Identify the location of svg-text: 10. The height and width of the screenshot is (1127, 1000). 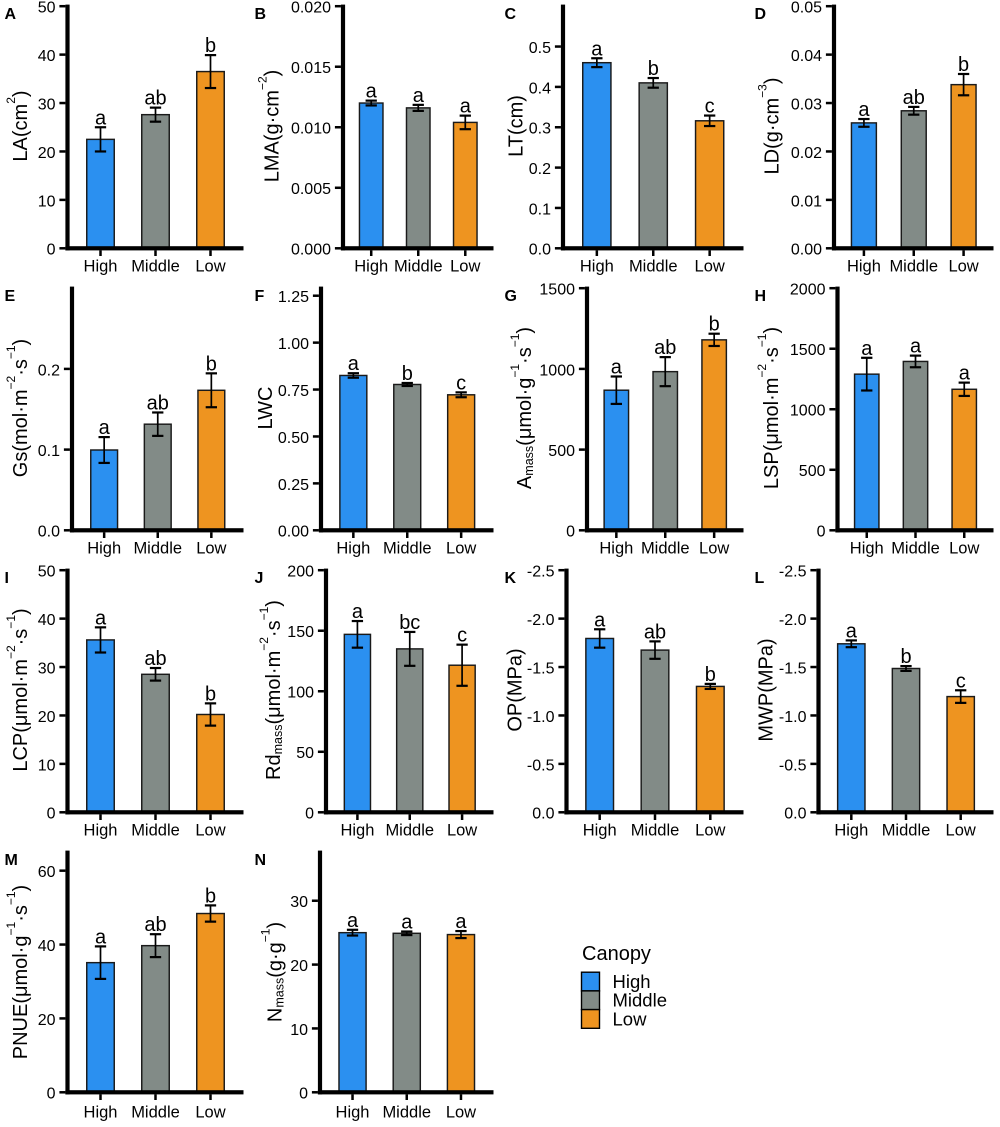
(299, 1030).